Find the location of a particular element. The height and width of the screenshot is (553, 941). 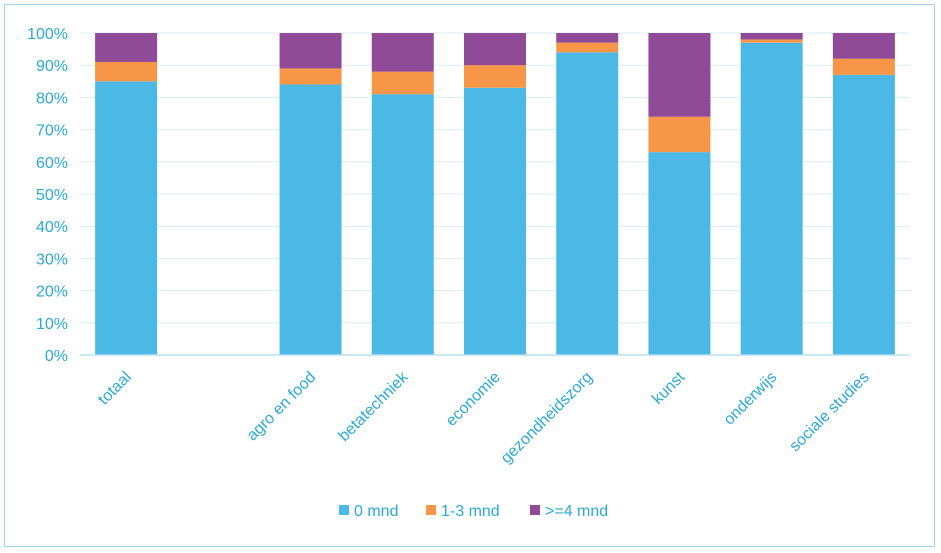

y-tick-label: 50% is located at coordinates (52, 195).